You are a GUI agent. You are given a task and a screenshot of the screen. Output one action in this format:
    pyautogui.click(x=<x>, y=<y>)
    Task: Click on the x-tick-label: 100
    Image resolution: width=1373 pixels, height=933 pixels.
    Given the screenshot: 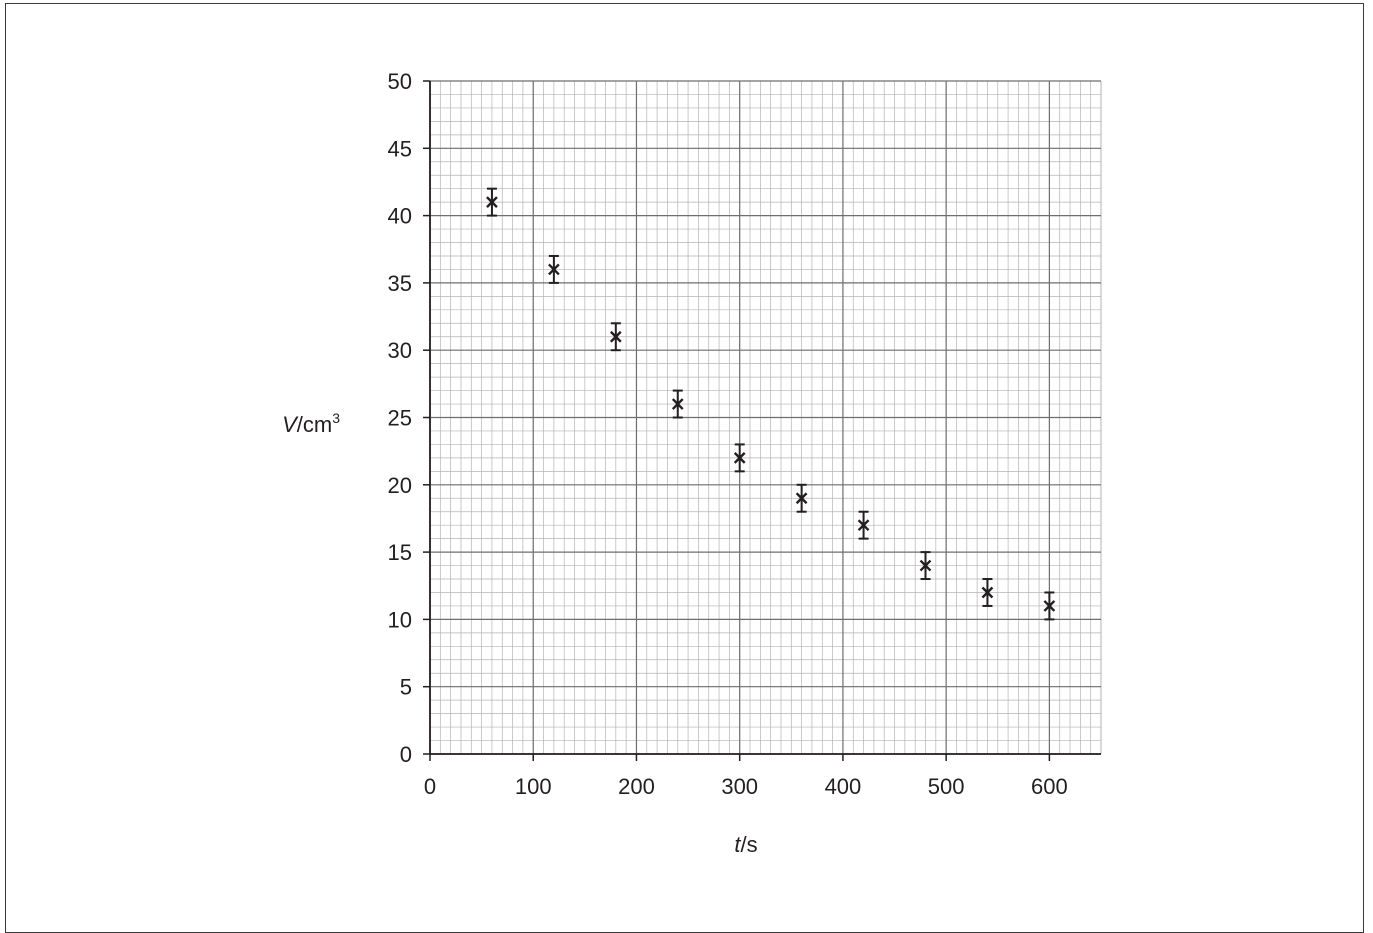 What is the action you would take?
    pyautogui.click(x=533, y=786)
    